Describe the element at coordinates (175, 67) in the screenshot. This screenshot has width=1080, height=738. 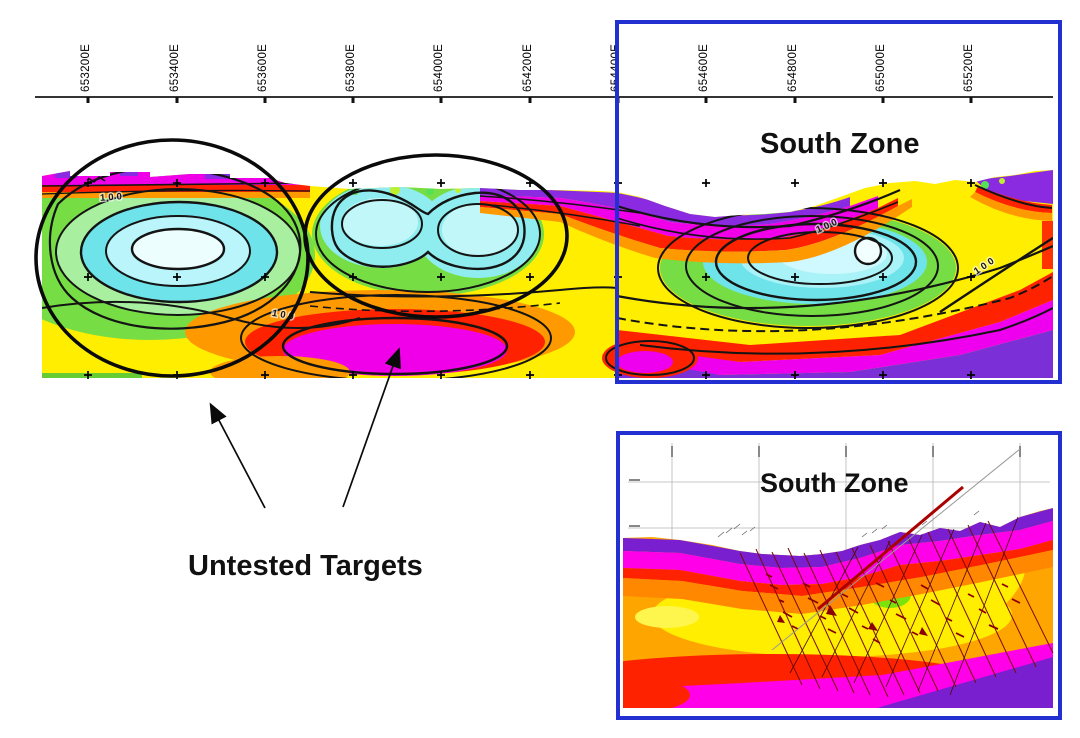
I see `axis-label-653400e: 653400E` at that location.